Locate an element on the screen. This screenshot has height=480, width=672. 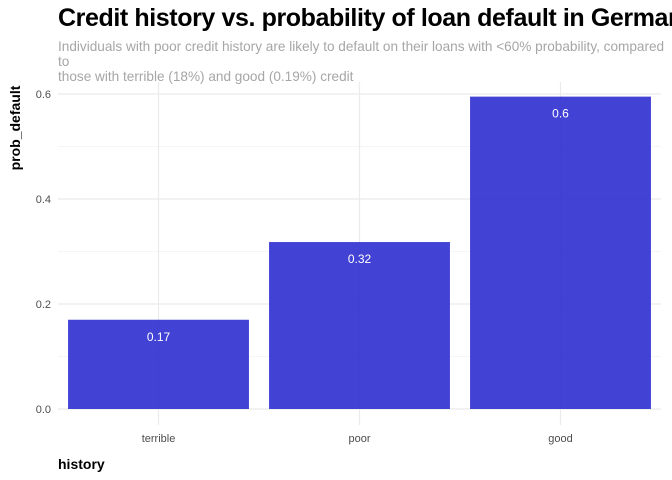
x-tick-label: terrible is located at coordinates (159, 439).